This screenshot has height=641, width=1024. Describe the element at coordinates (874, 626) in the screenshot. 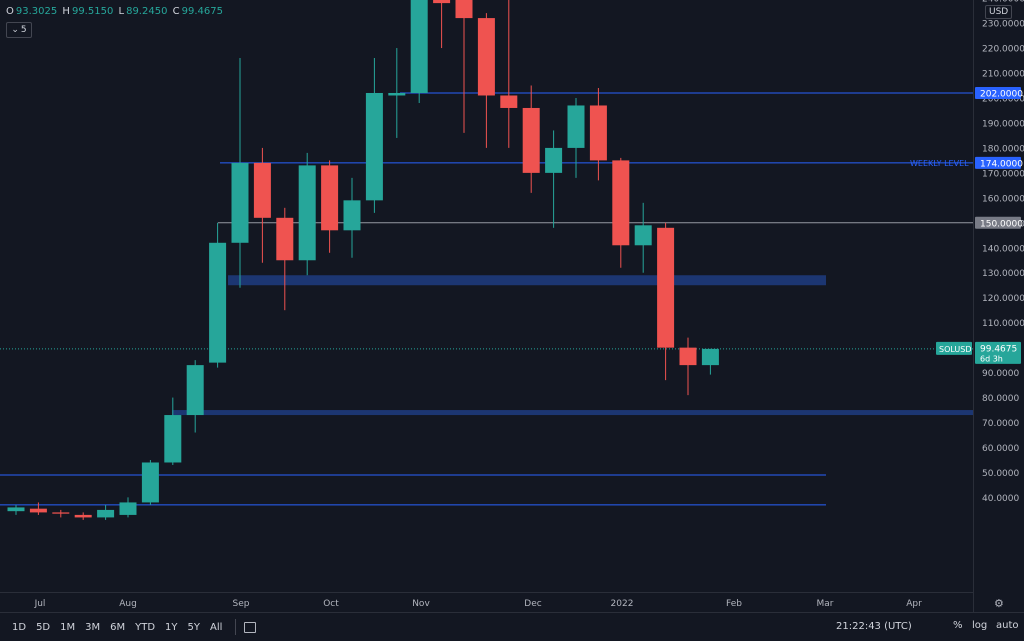

I see `clock-readout: 21:22:43 (UTC)` at that location.